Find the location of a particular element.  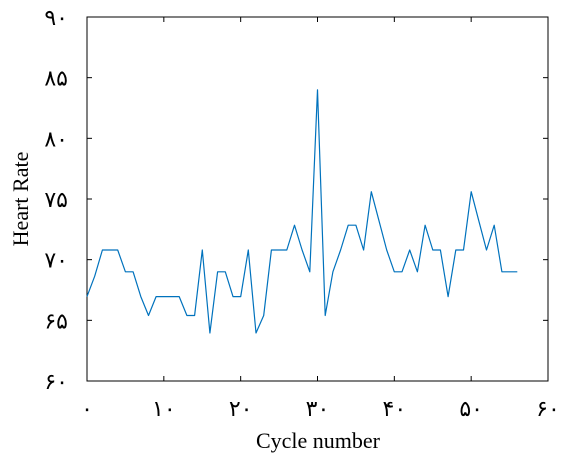

x-tick-label: ٢٠ is located at coordinates (241, 409).